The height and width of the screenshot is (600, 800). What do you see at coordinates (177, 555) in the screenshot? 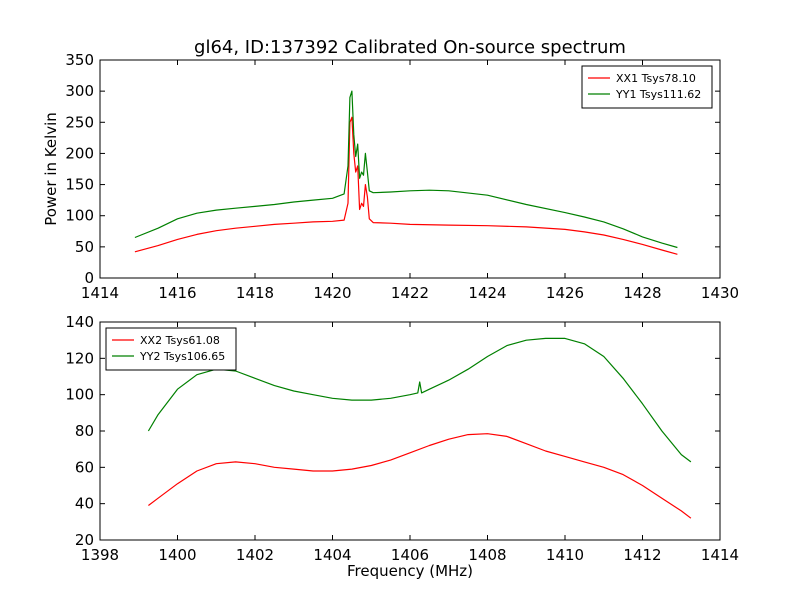
I see `x-tick-label: 1400` at bounding box center [177, 555].